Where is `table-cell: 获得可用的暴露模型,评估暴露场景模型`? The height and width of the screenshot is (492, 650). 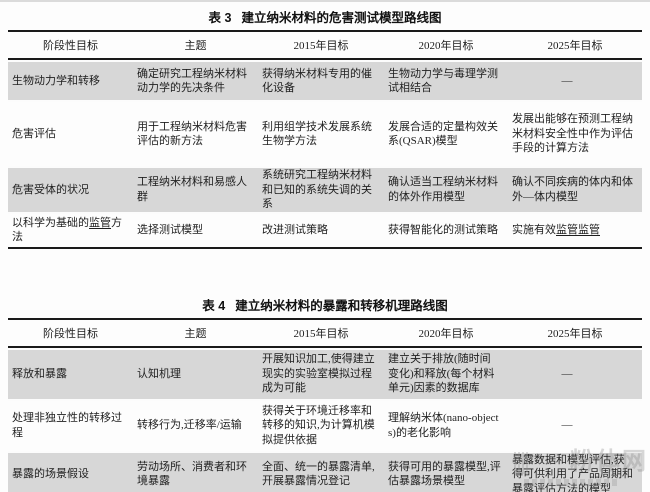
table-cell: 获得可用的暴露模型,评估暴露场景模型 is located at coordinates (446, 471).